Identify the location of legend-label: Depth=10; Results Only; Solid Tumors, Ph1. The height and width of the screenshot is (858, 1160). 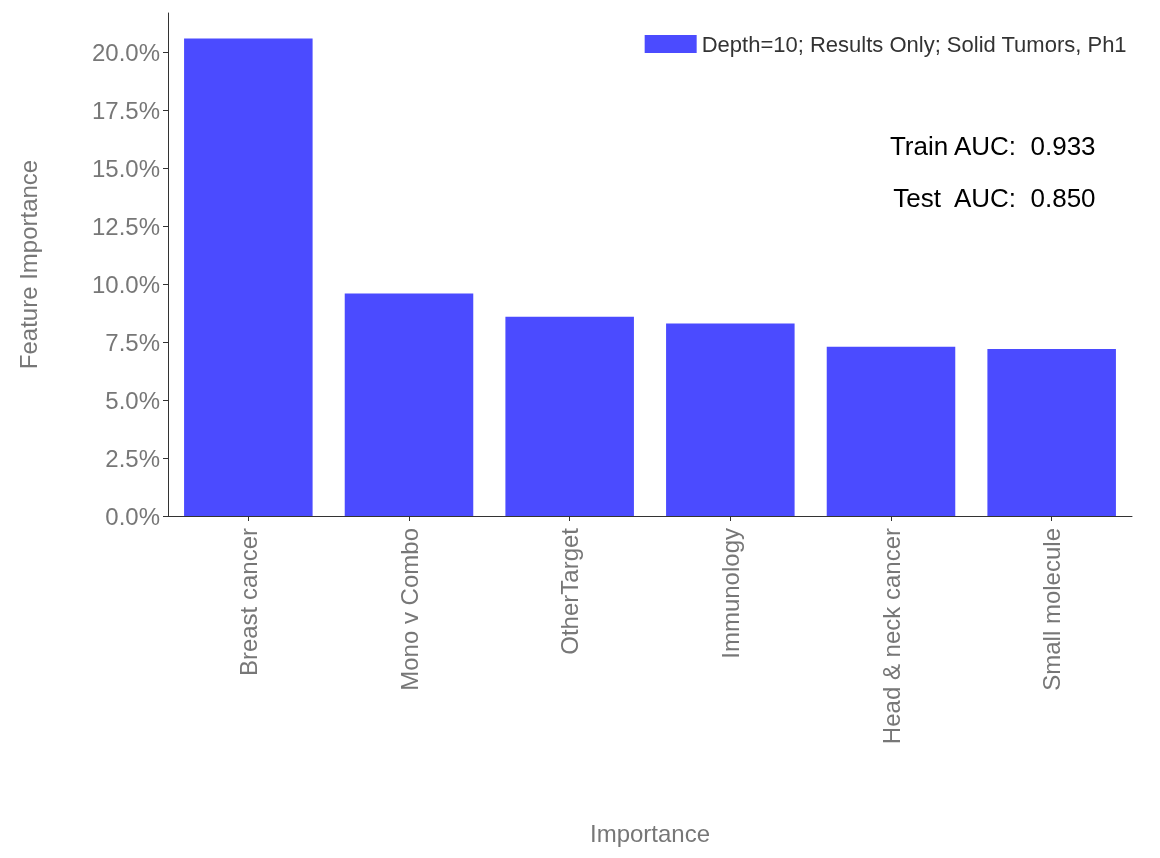
(914, 44).